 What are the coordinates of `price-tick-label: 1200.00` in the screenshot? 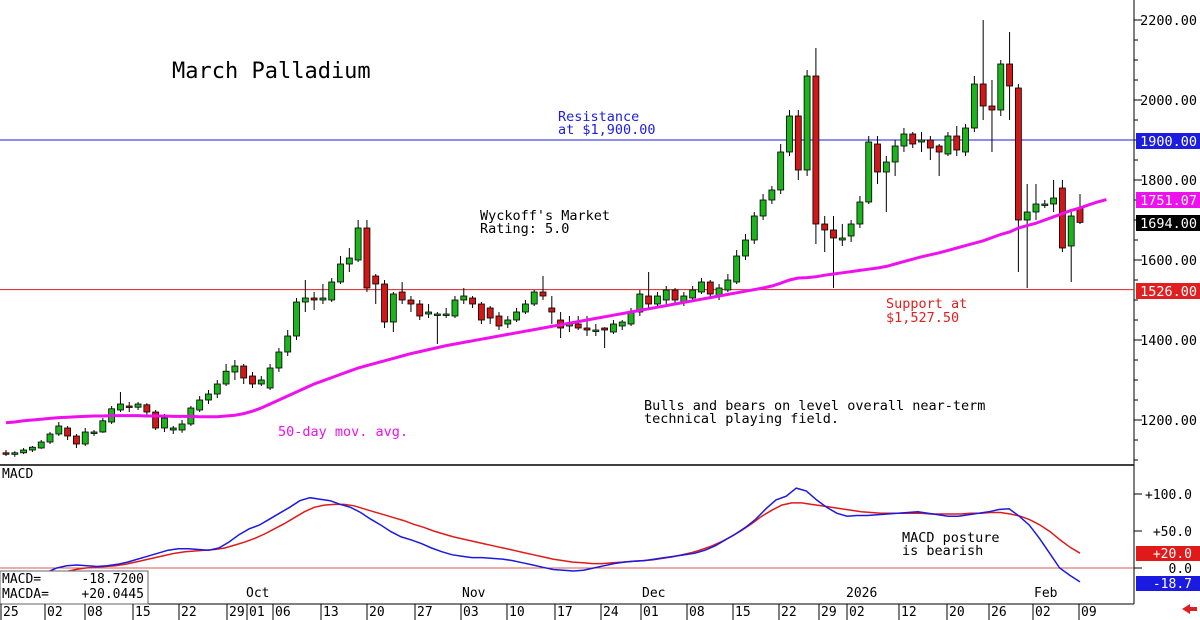 It's located at (1168, 421).